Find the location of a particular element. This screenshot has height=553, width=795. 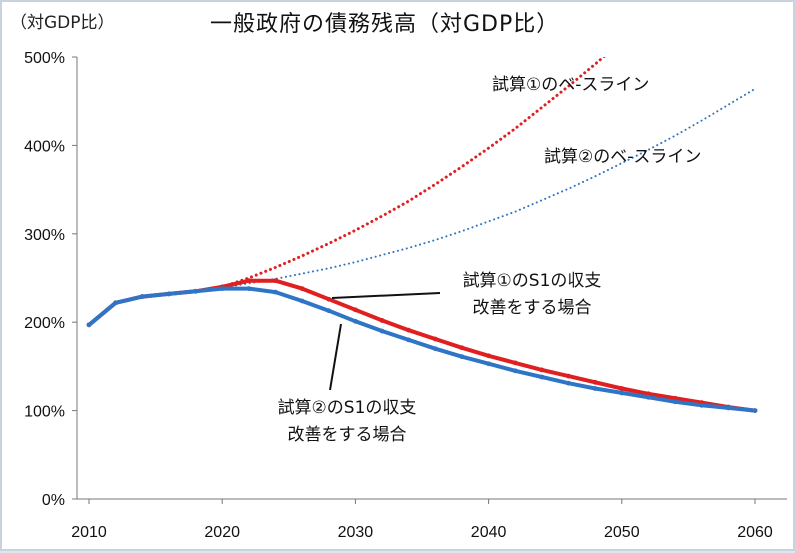

x-tick-label: 2020 is located at coordinates (222, 532).